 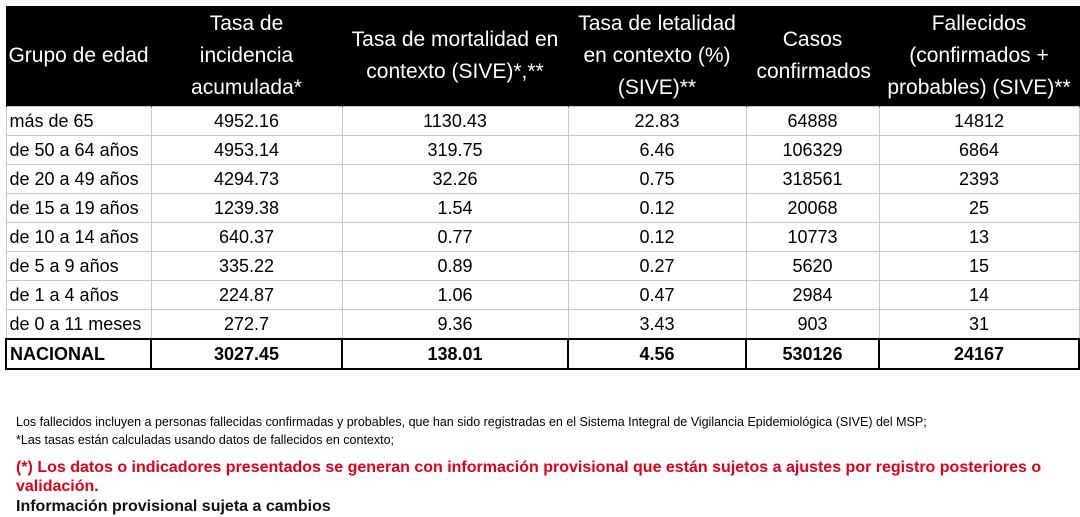 I want to click on value-cell: 25, so click(x=979, y=208).